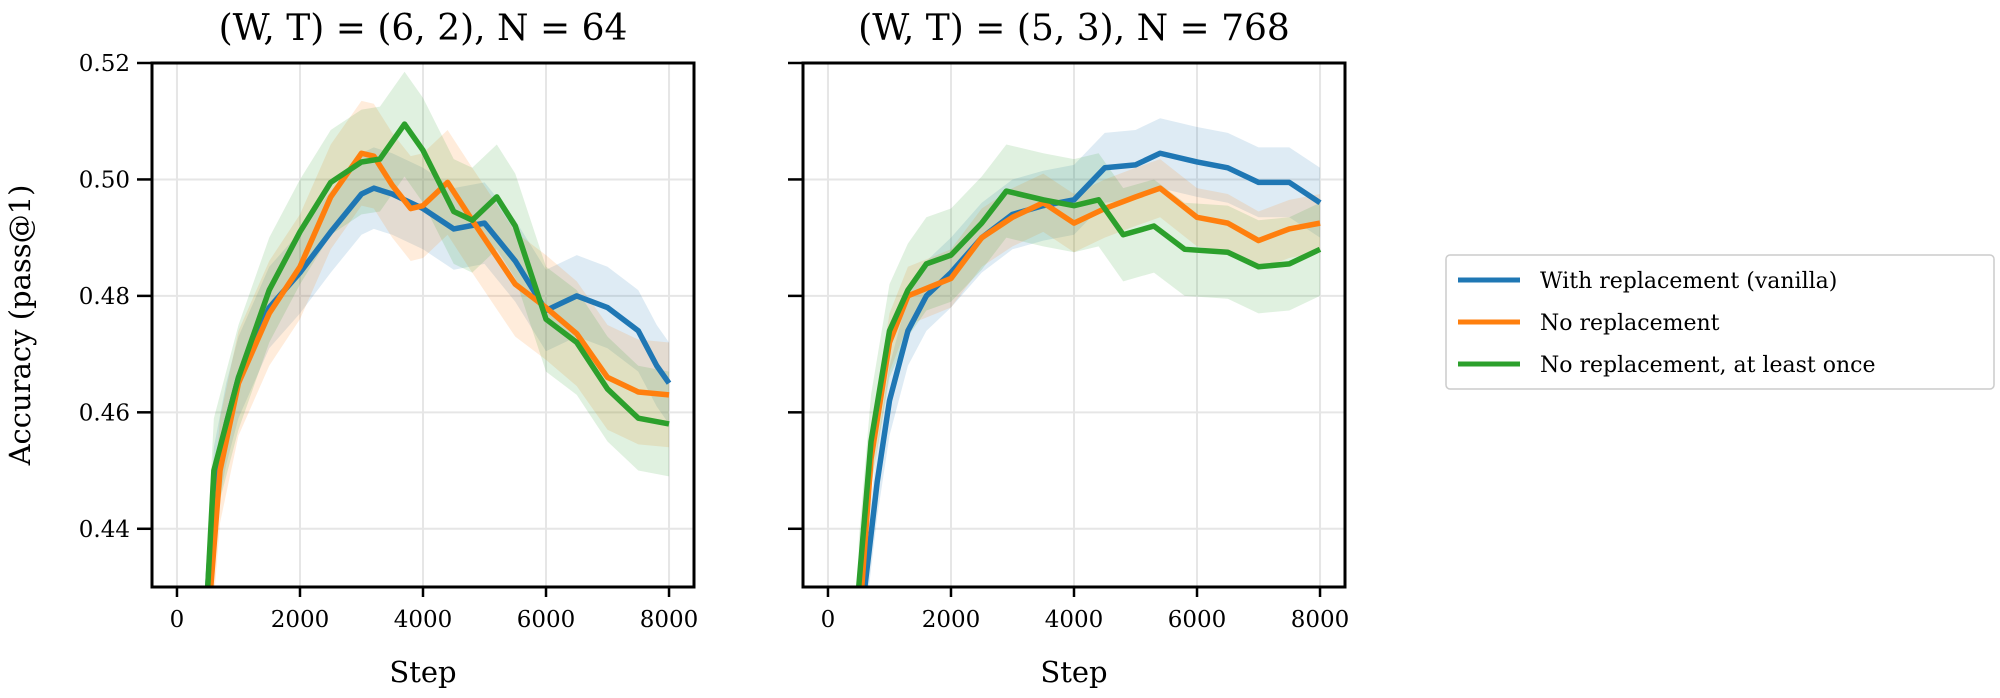 The height and width of the screenshot is (698, 2000). I want to click on panel-title: (W, T) = (6, 2), N = 64, so click(423, 28).